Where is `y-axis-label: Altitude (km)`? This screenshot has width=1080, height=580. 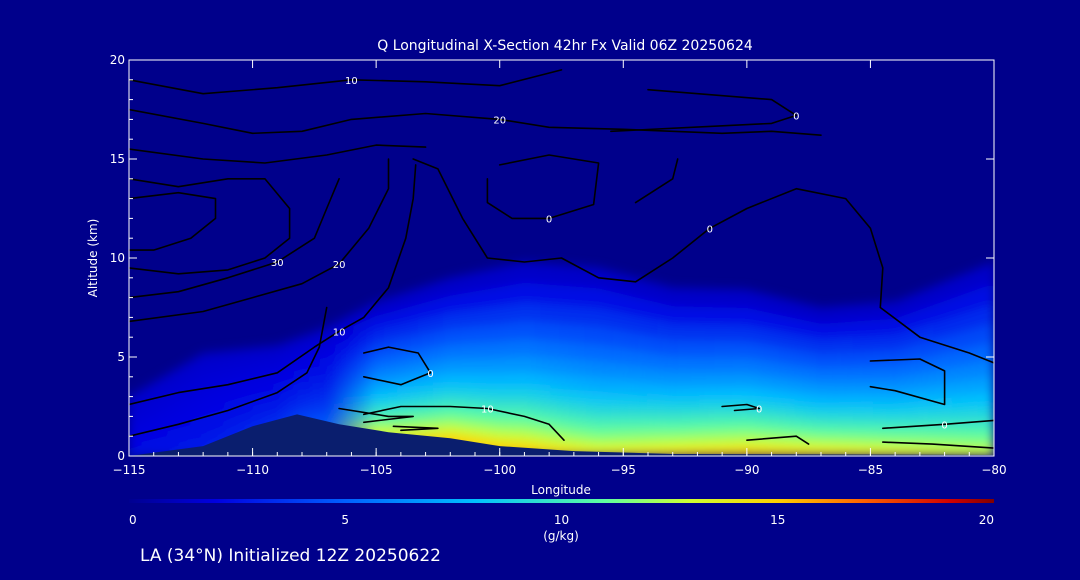
y-axis-label: Altitude (km) is located at coordinates (93, 258).